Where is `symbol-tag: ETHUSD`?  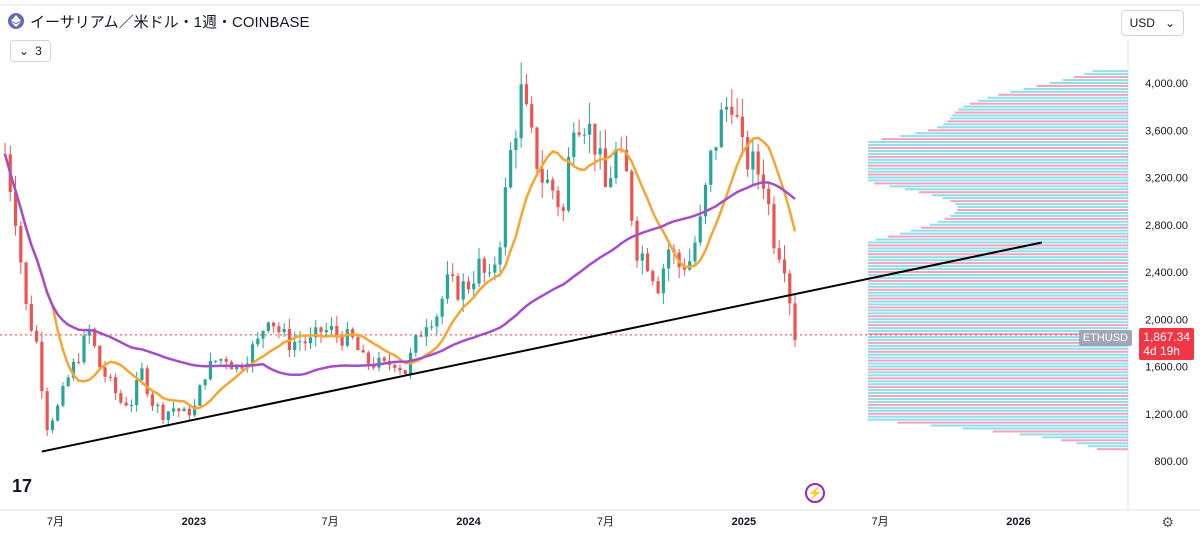 symbol-tag: ETHUSD is located at coordinates (1105, 338).